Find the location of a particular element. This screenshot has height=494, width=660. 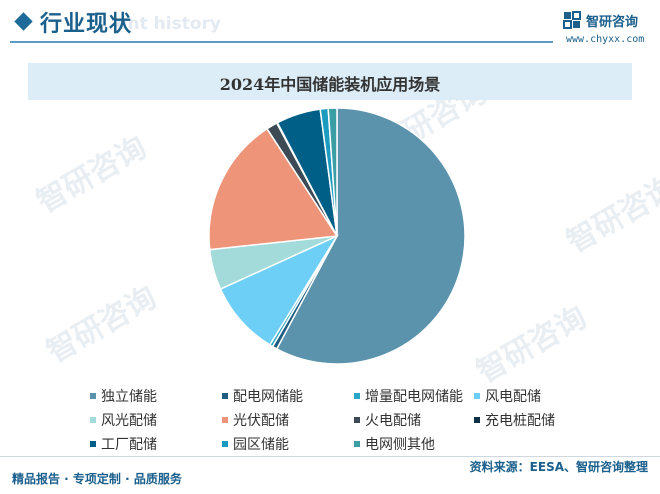

header-divider is located at coordinates (281, 42).